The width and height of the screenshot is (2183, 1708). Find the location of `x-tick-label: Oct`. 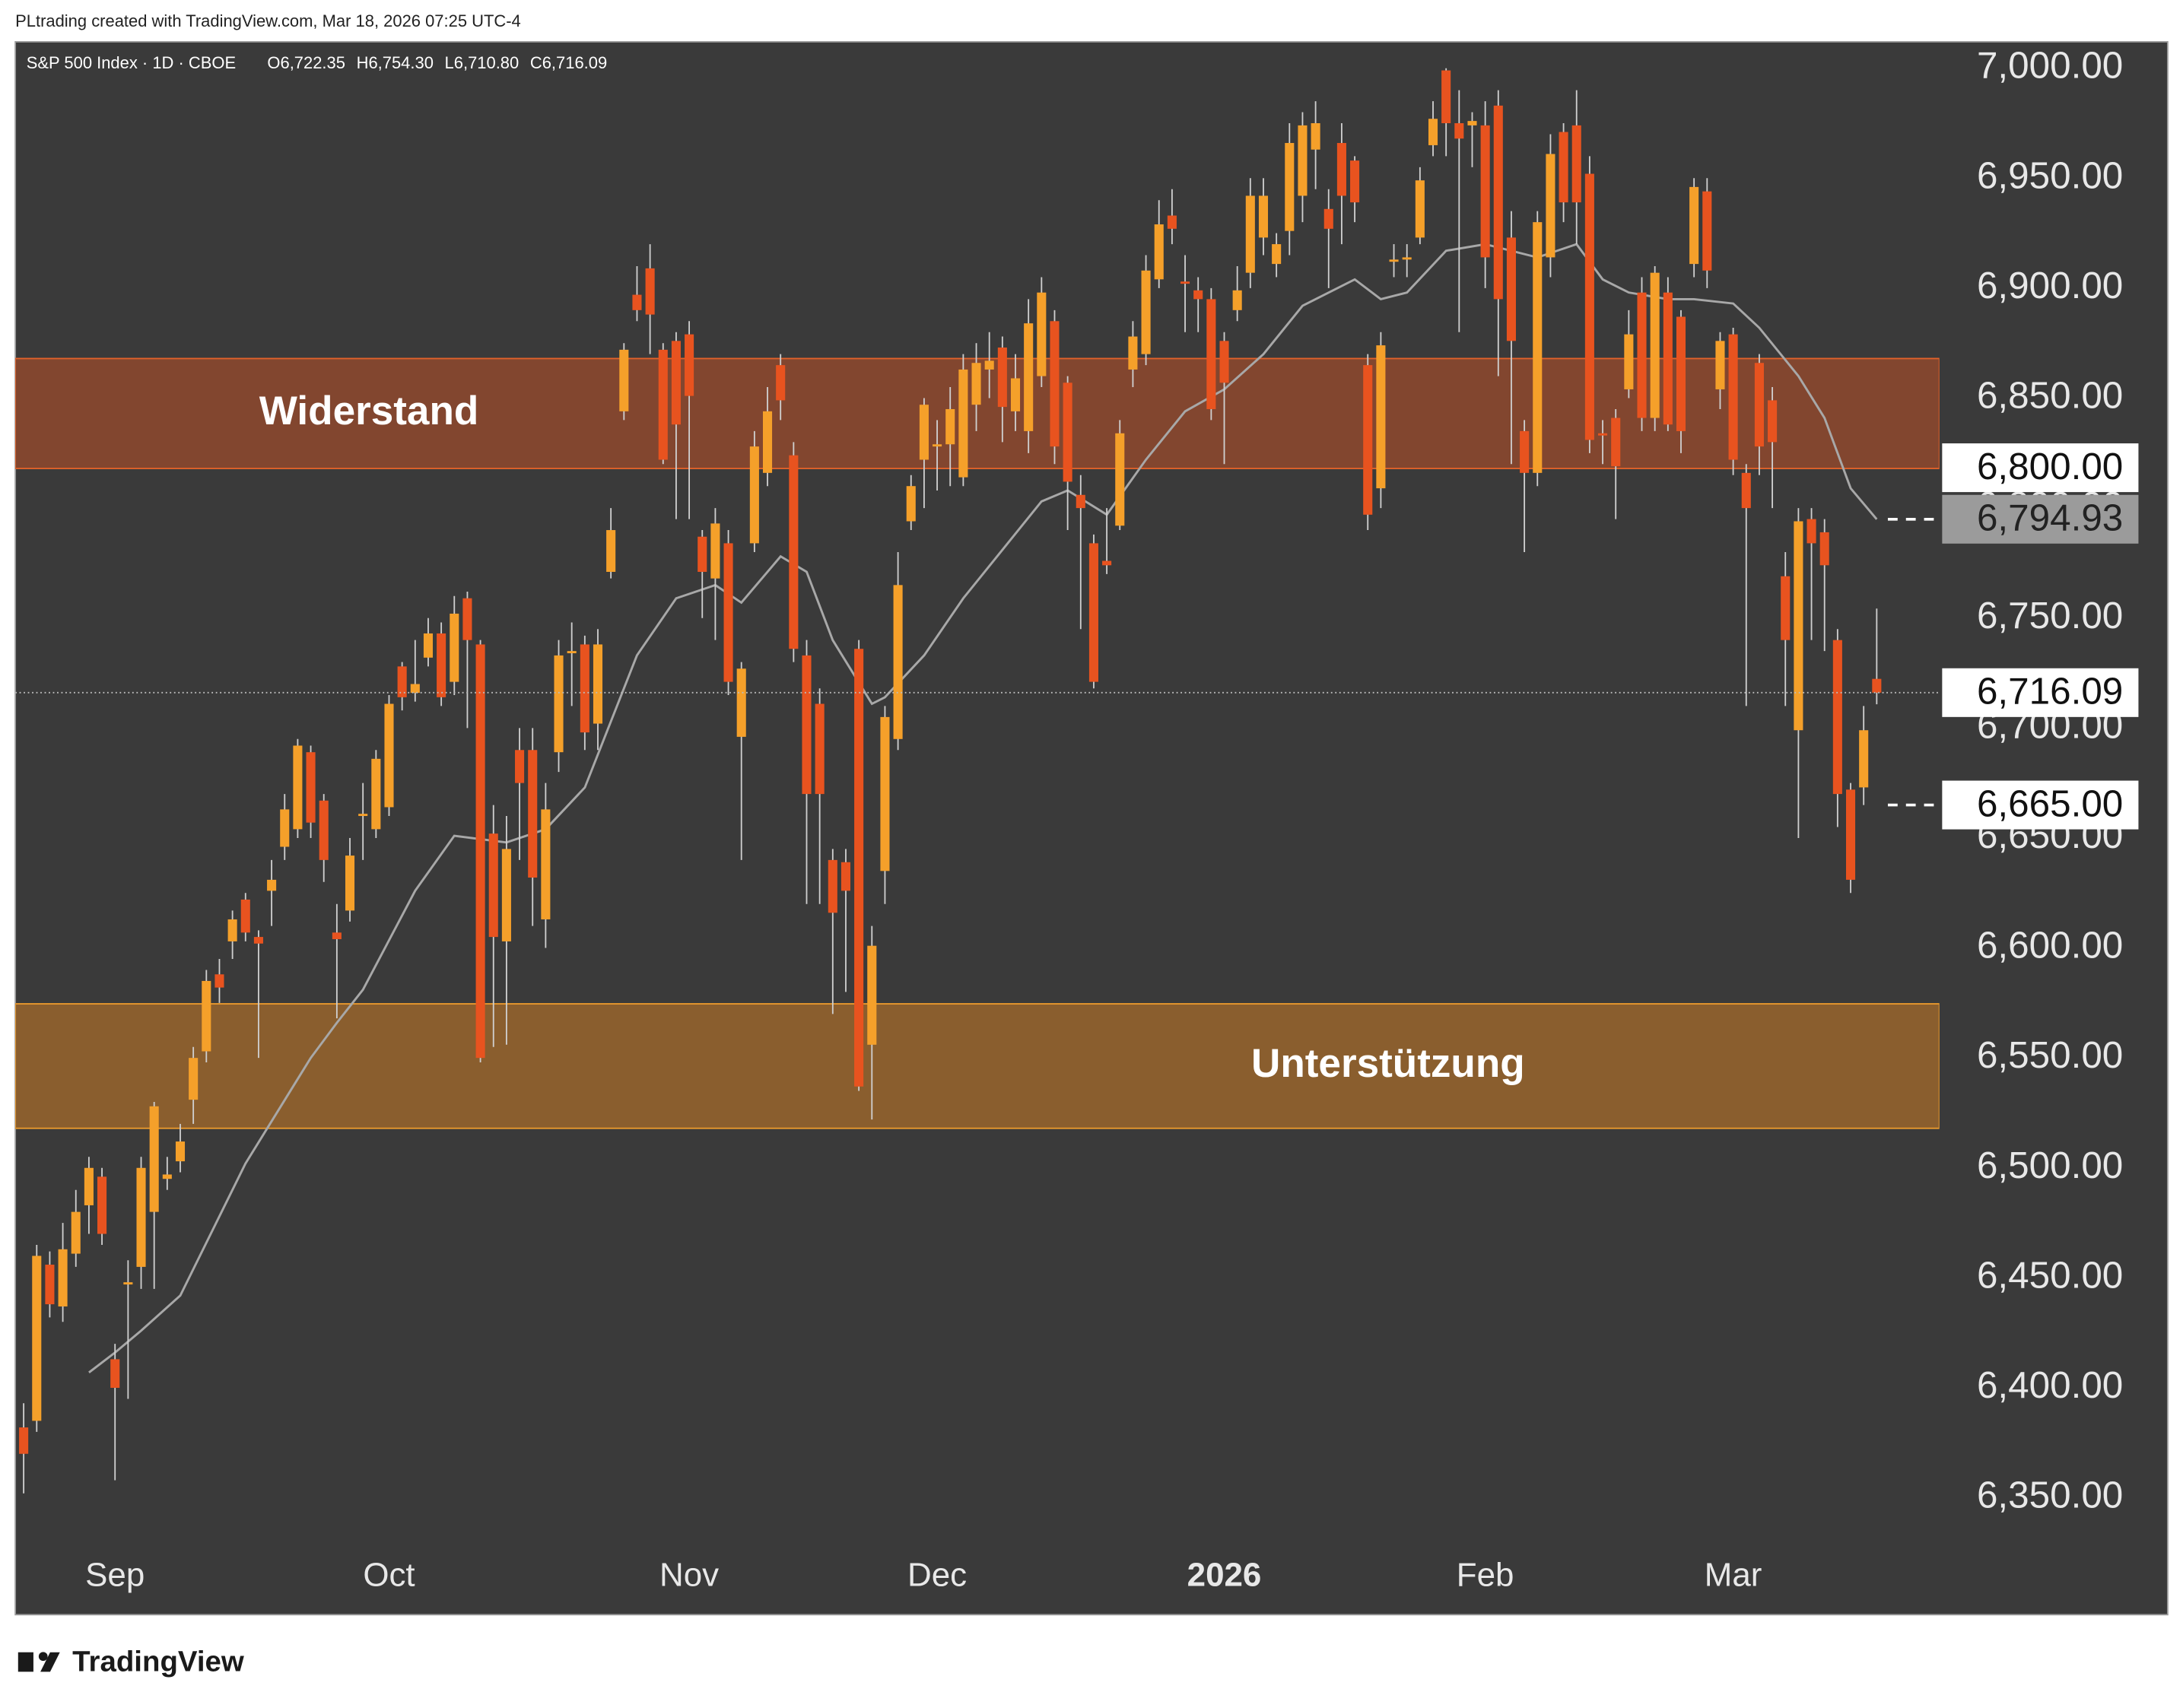

x-tick-label: Oct is located at coordinates (389, 1575).